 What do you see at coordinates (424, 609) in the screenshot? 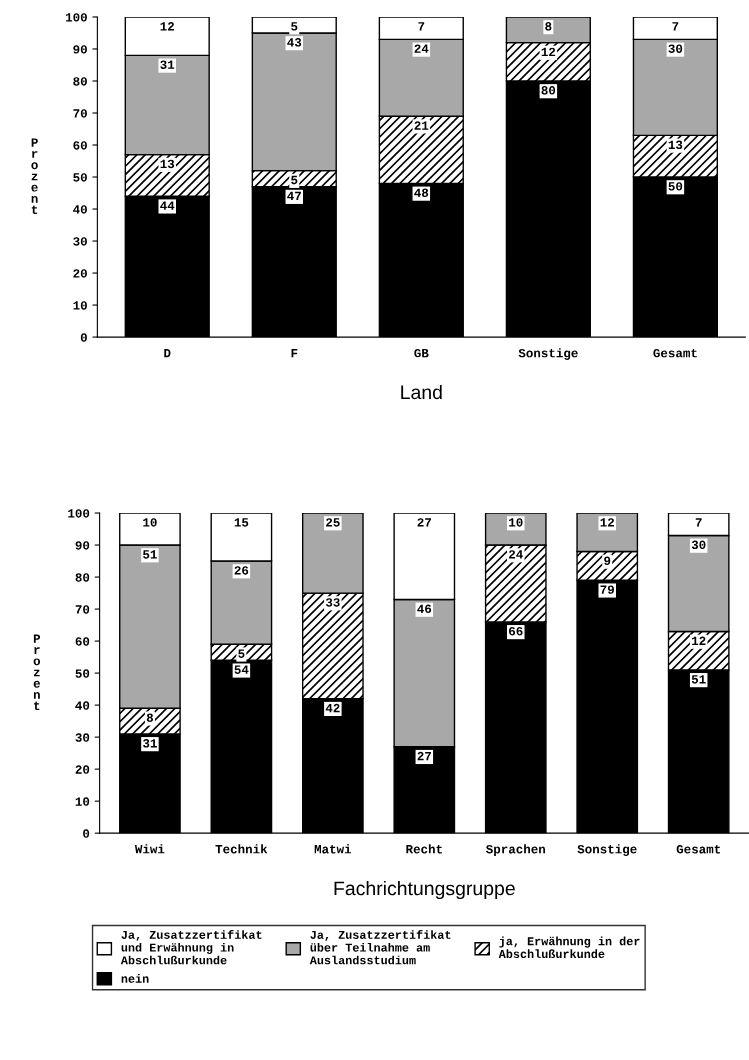
I see `data-label: 46` at bounding box center [424, 609].